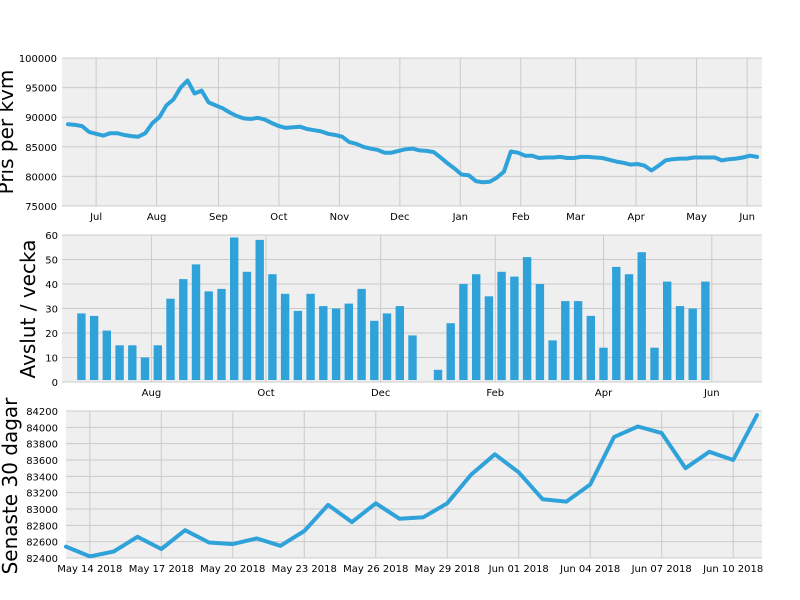 The height and width of the screenshot is (600, 800). Describe the element at coordinates (38, 59) in the screenshot. I see `y-tick-label: 100000` at that location.